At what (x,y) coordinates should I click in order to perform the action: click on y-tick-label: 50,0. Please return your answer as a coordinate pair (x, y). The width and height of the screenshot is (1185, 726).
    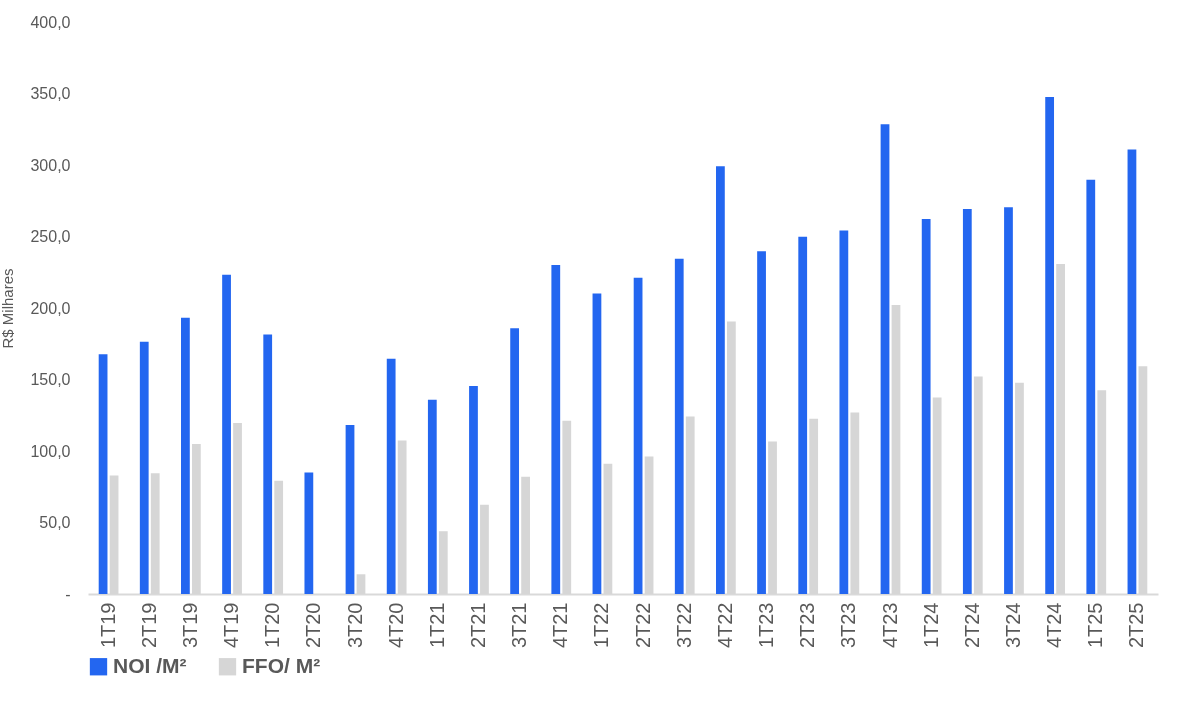
    Looking at the image, I should click on (55, 522).